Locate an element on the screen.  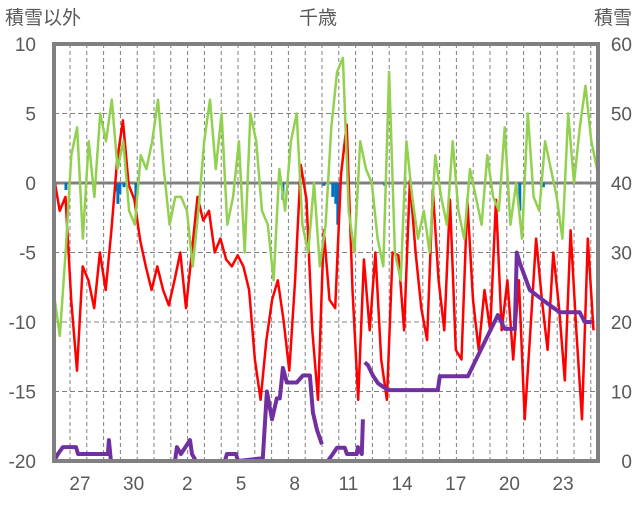
x-tick-label: 23 is located at coordinates (563, 484).